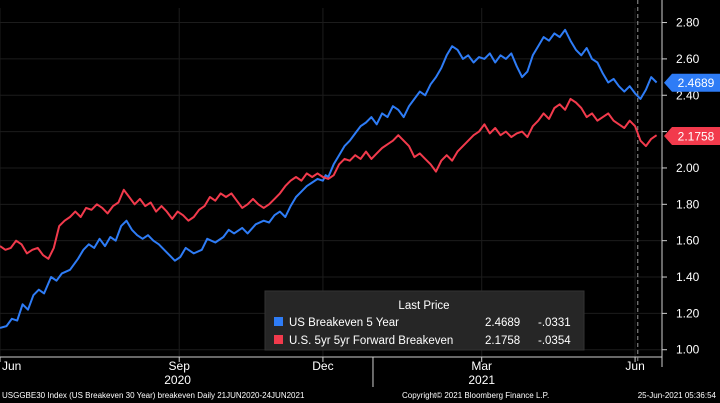 The image size is (720, 403). Describe the element at coordinates (554, 341) in the screenshot. I see `legend-change-5yr5yr-forward: -.0354` at that location.